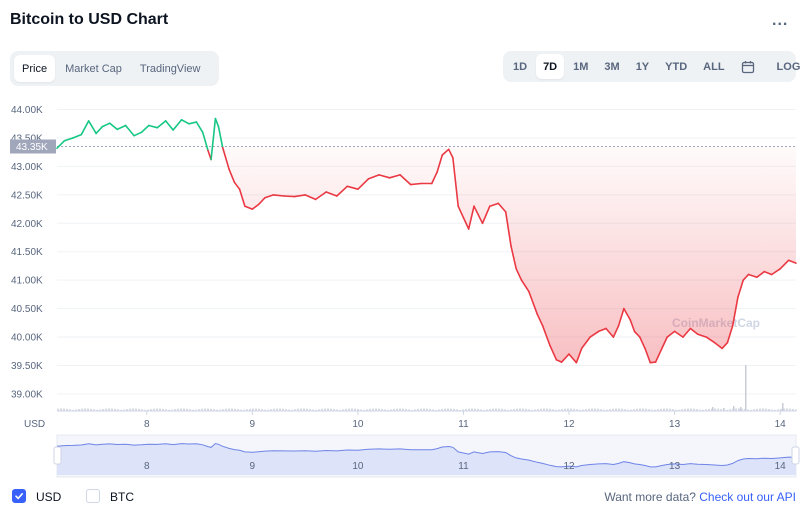 The image size is (812, 527). Describe the element at coordinates (520, 66) in the screenshot. I see `range-1d: 1D` at that location.